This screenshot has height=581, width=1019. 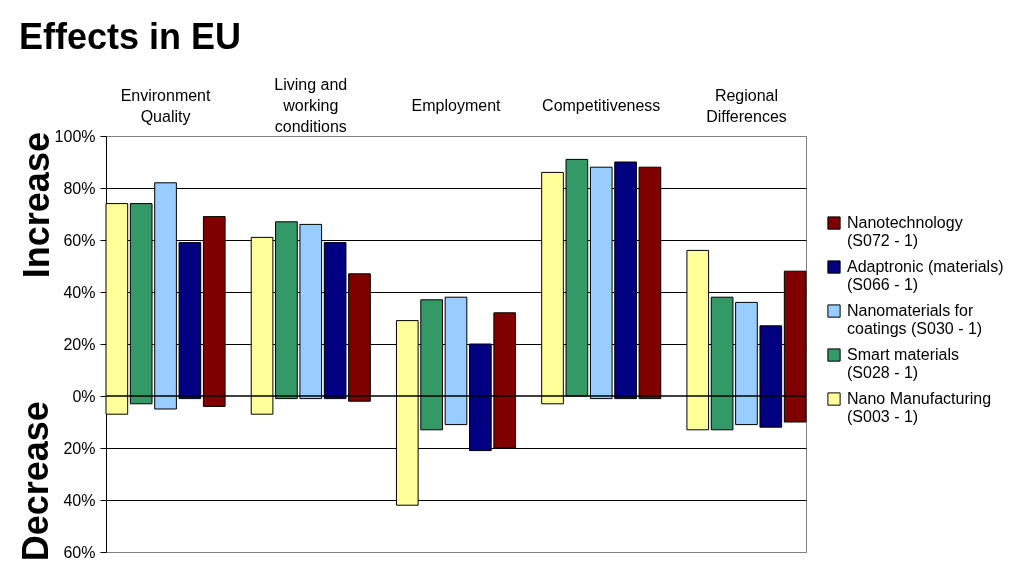 I want to click on legend-label: Nanotechnology (S072 - 1), so click(x=905, y=232).